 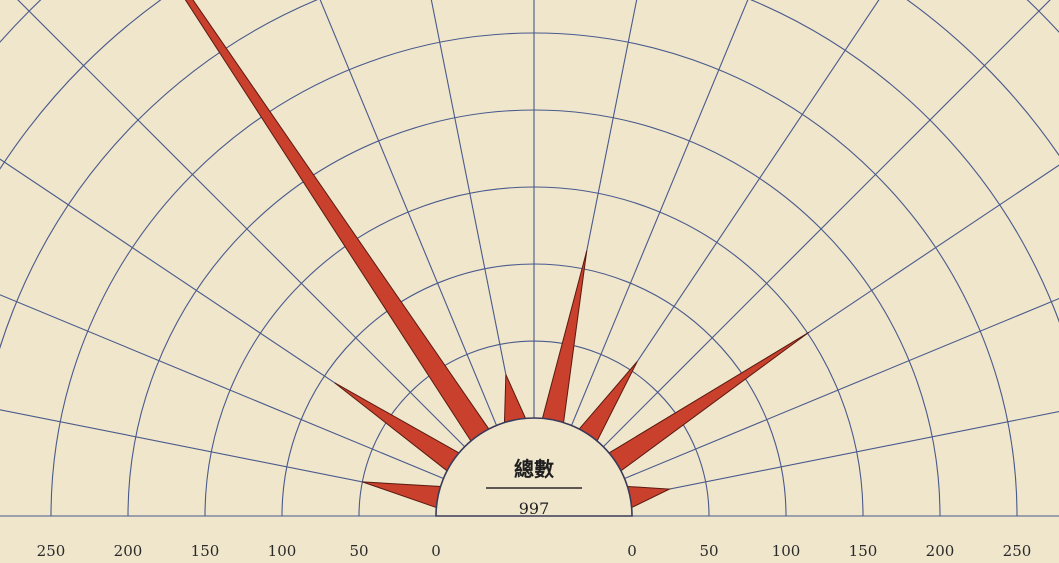 I want to click on tick-left: 200, so click(x=128, y=551).